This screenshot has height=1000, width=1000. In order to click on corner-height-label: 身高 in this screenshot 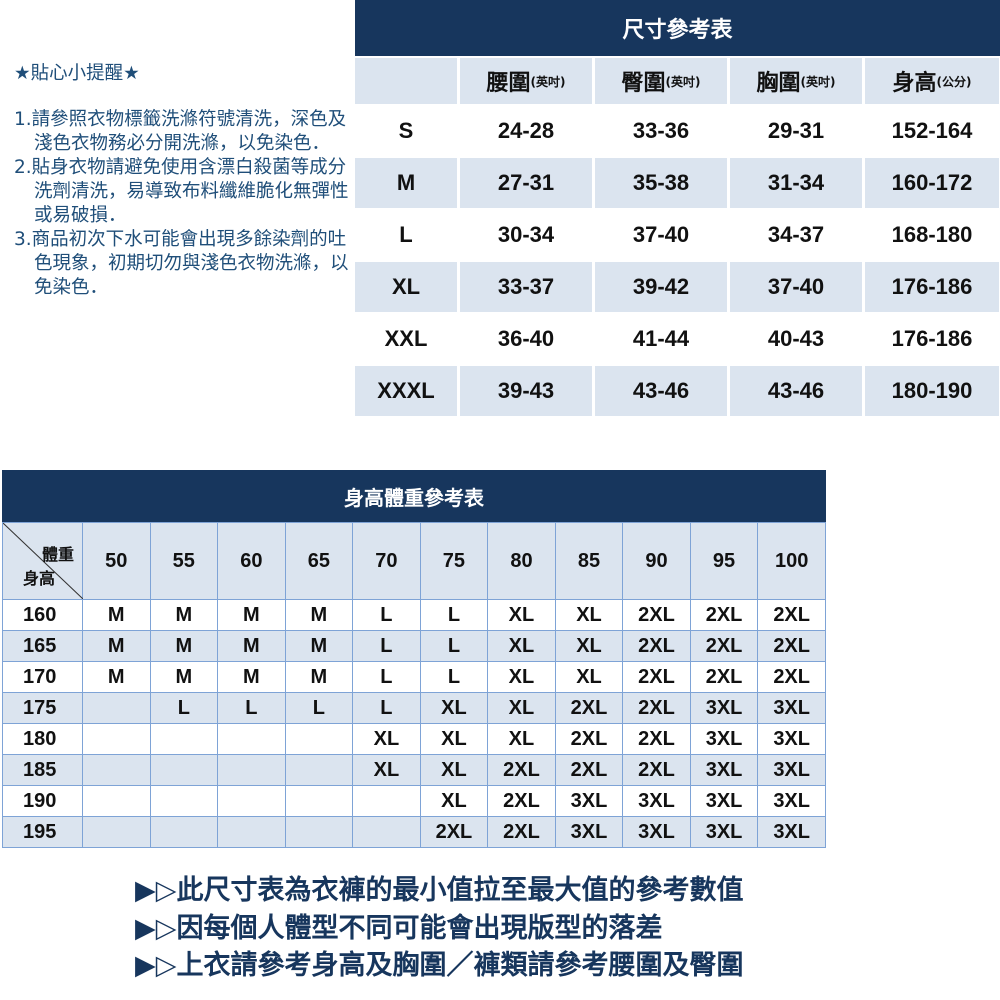, I will do `click(39, 578)`.